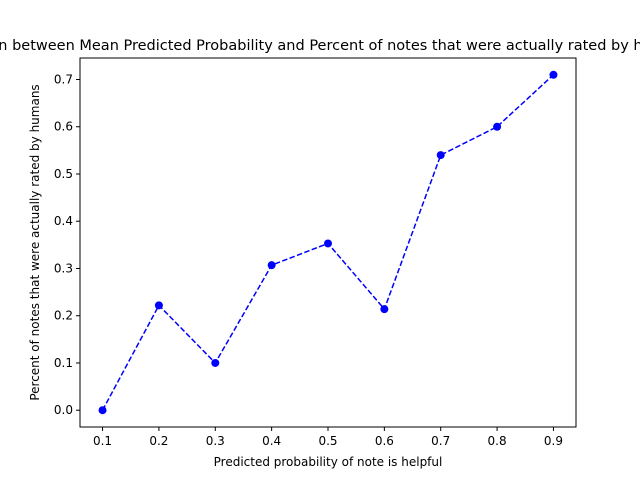 This screenshot has width=640, height=480. What do you see at coordinates (271, 441) in the screenshot?
I see `x-tick-label: 0.4` at bounding box center [271, 441].